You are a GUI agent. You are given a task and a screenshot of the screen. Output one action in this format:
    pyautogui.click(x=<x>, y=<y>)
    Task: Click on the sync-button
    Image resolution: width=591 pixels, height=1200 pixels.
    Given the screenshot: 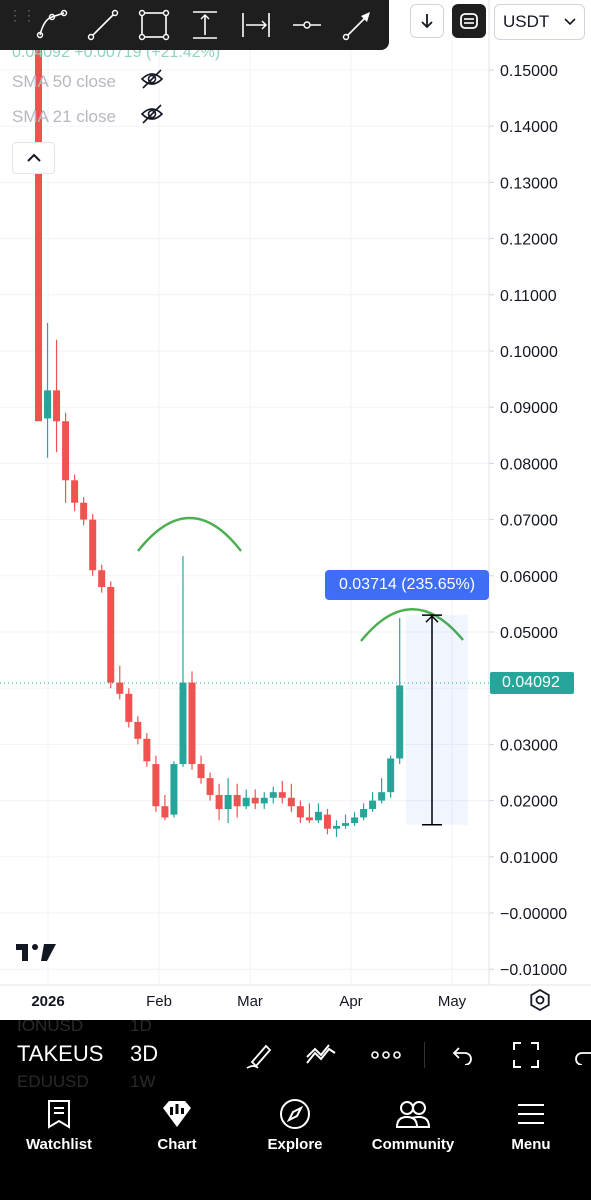 What is the action you would take?
    pyautogui.click(x=469, y=21)
    